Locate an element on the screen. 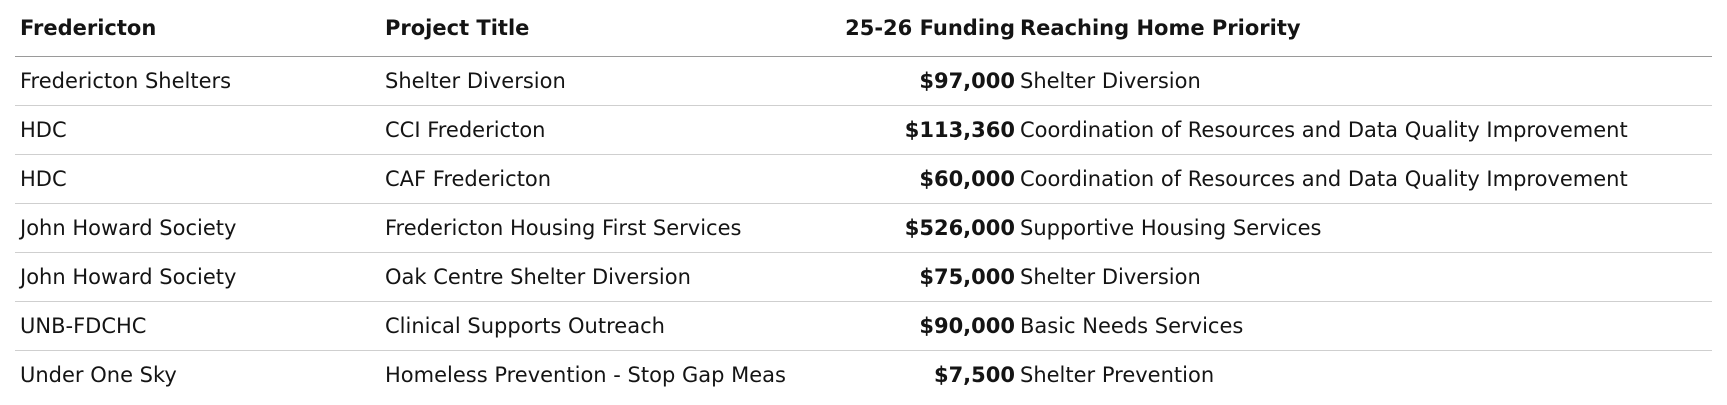 This screenshot has height=405, width=1727. funding-cell: $526,000 is located at coordinates (921, 228).